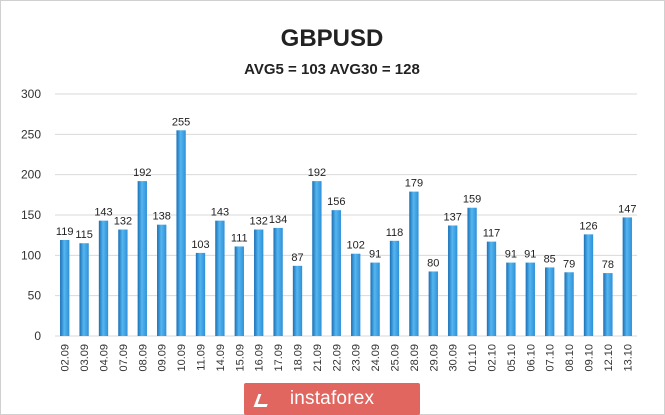 This screenshot has height=415, width=665. What do you see at coordinates (84, 235) in the screenshot?
I see `data-label: 115` at bounding box center [84, 235].